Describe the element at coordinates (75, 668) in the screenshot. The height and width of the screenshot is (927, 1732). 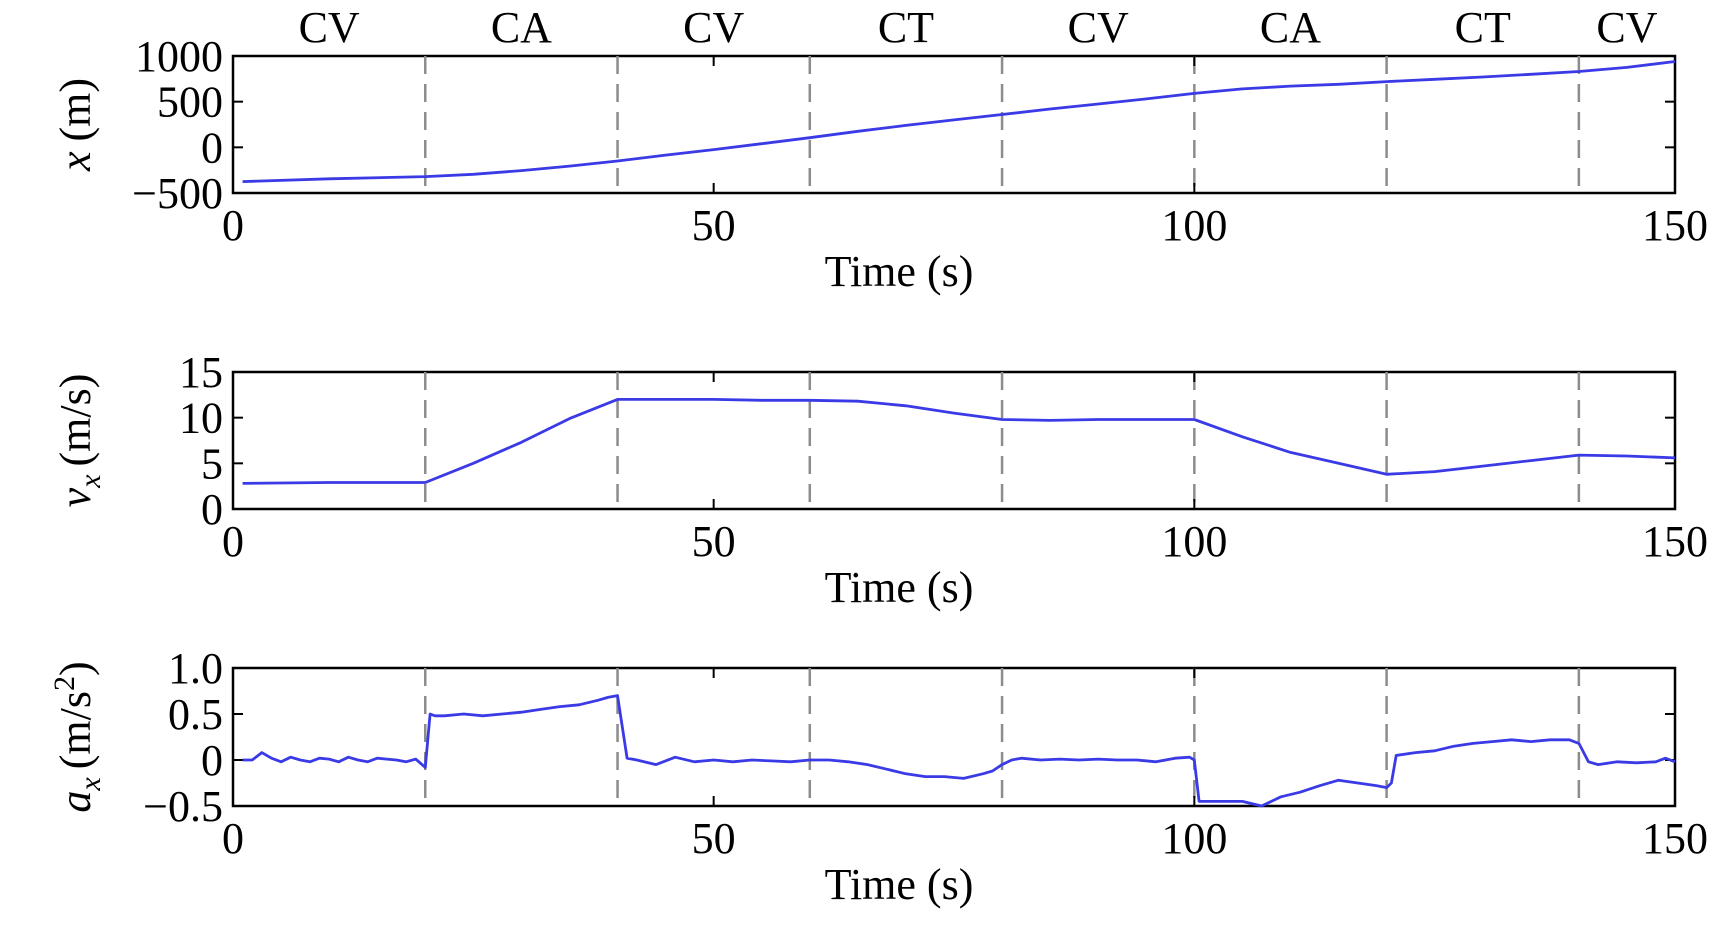
I see `y-axis-label-close: )` at that location.